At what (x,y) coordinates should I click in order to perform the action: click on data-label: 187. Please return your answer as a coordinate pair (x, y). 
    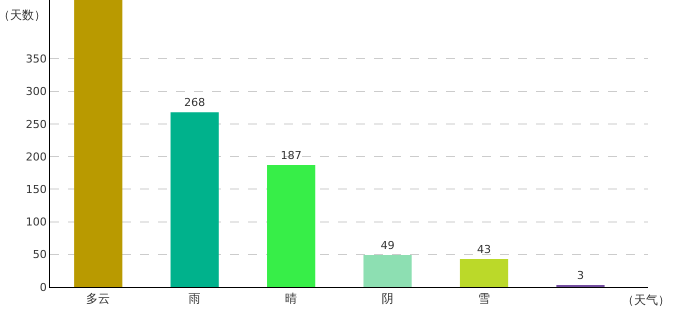
    Looking at the image, I should click on (291, 155).